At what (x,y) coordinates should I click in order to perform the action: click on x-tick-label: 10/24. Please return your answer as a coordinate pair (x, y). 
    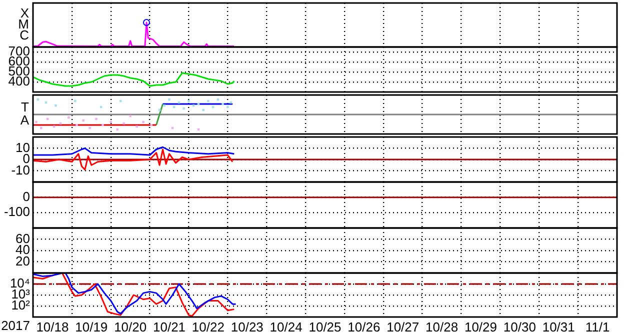
    Looking at the image, I should click on (286, 326).